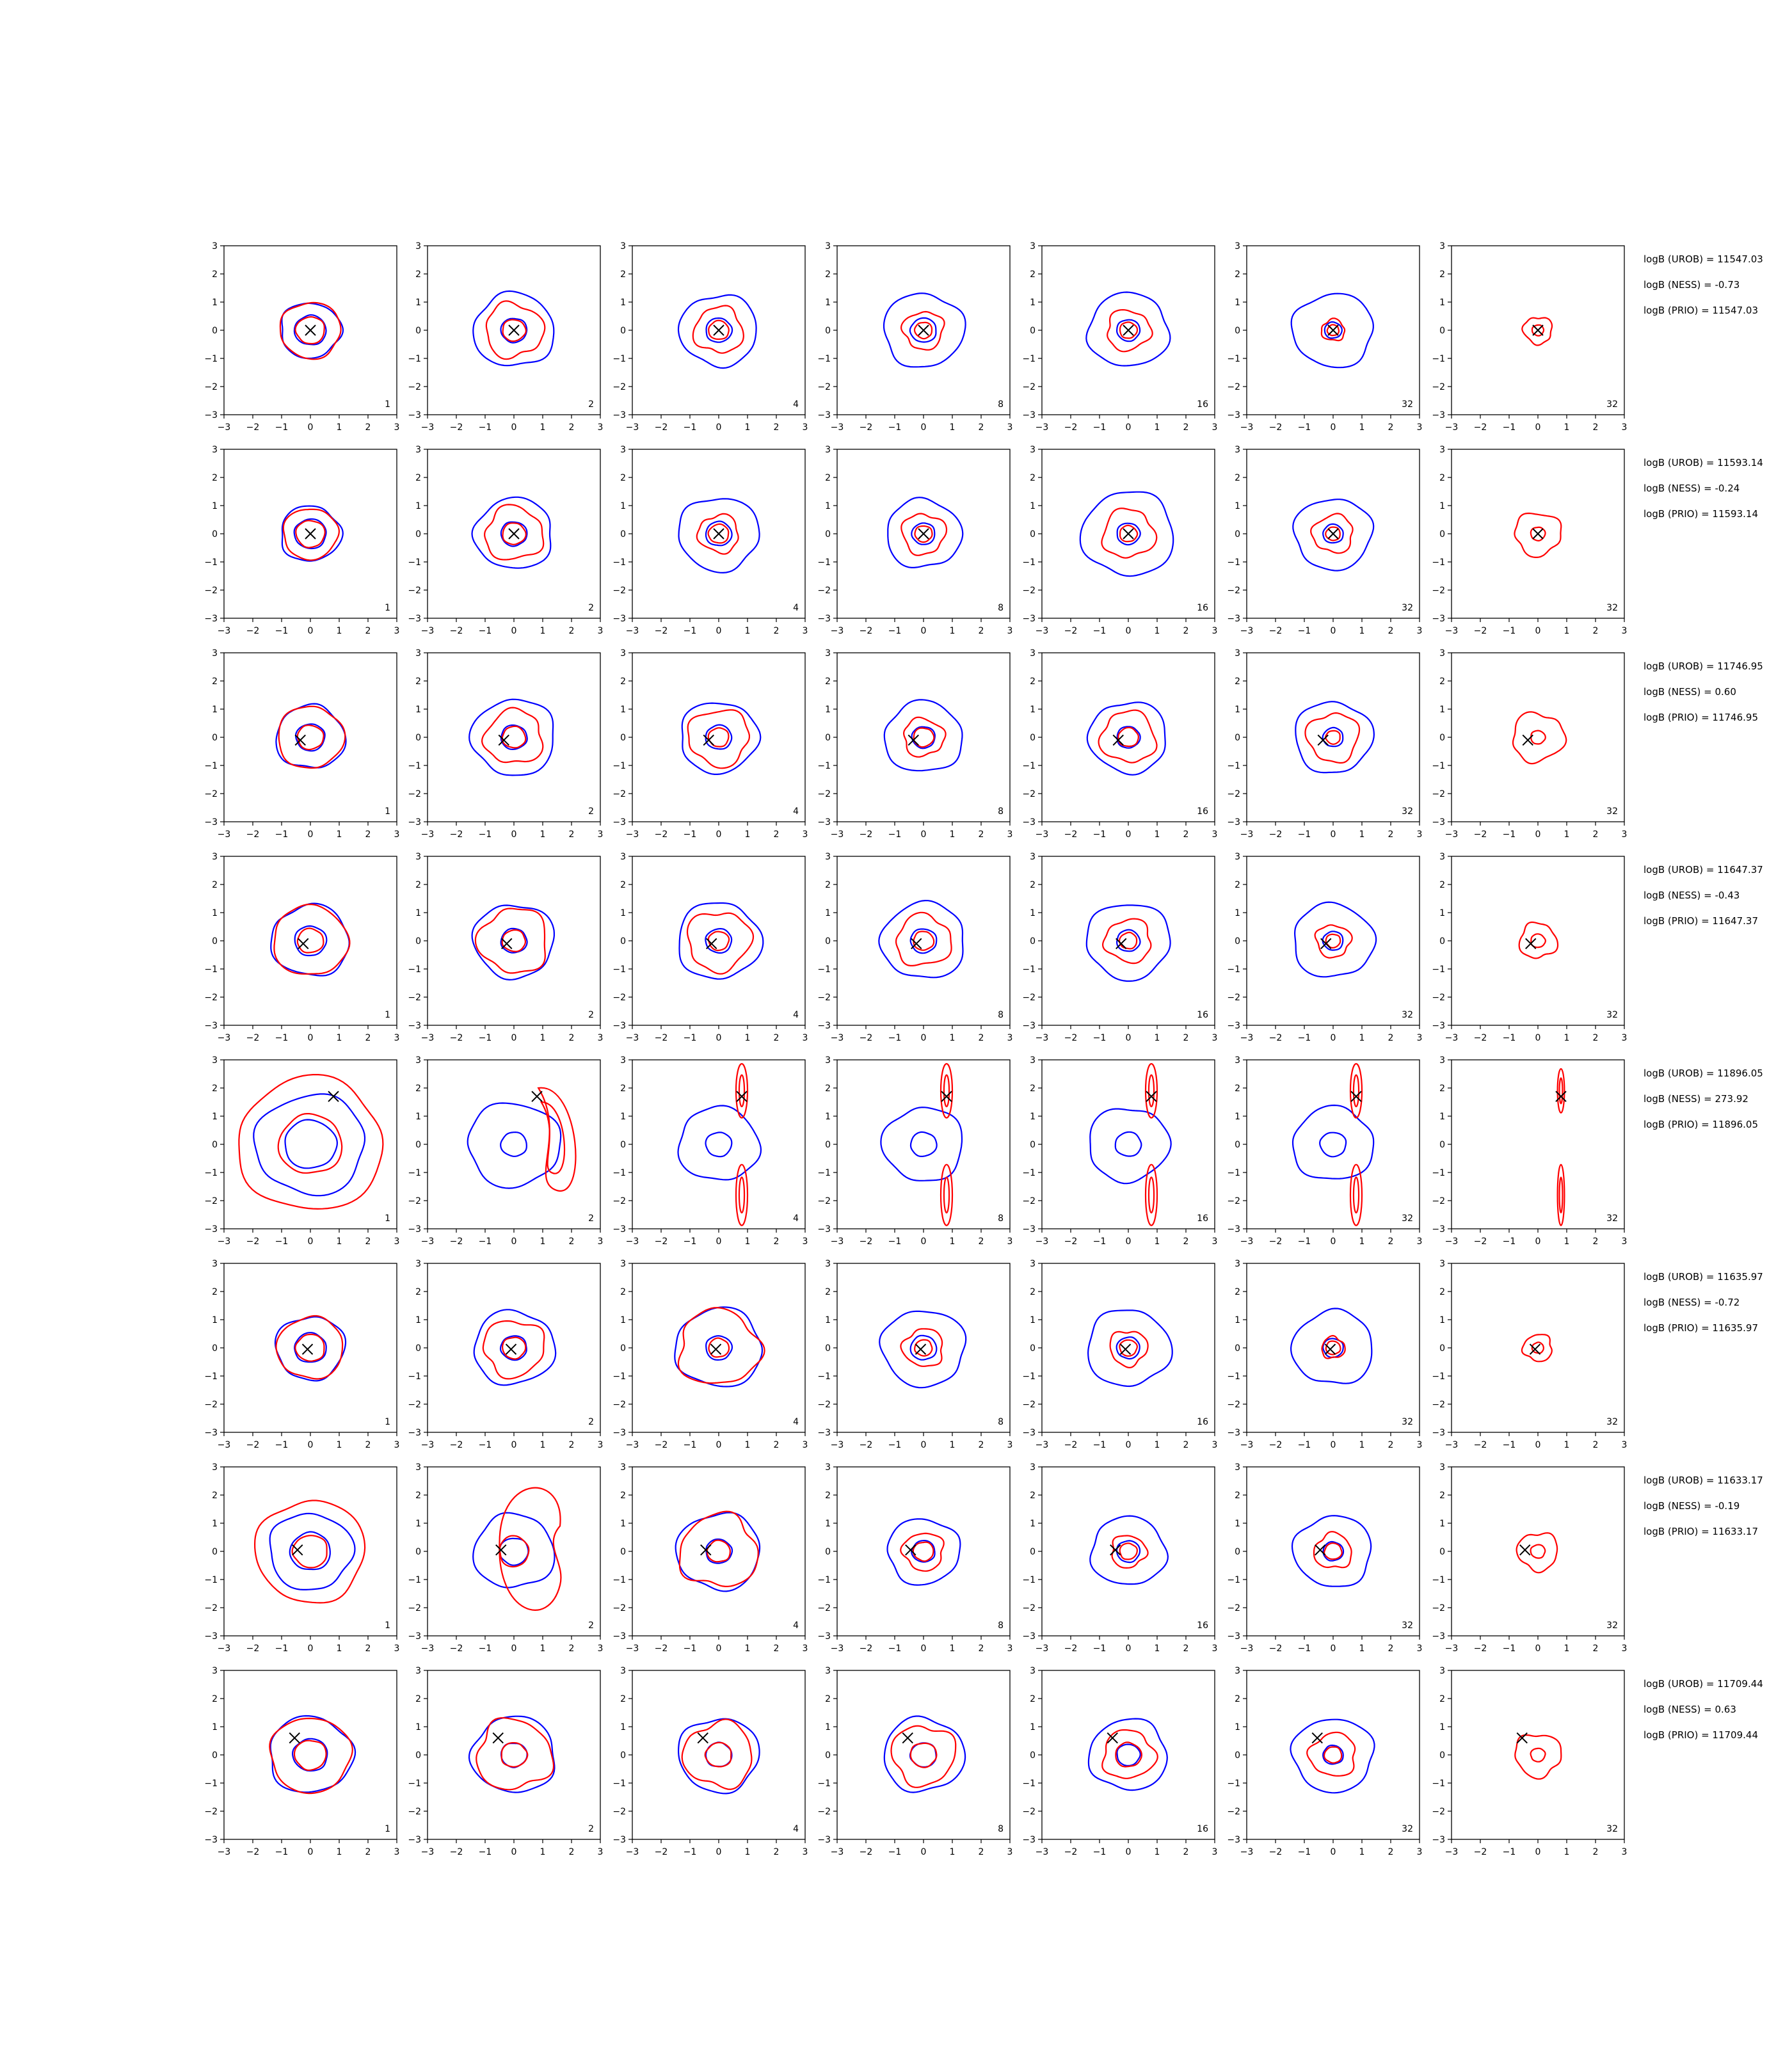  I want to click on blue-contour-outer, so click(1127, 1754).